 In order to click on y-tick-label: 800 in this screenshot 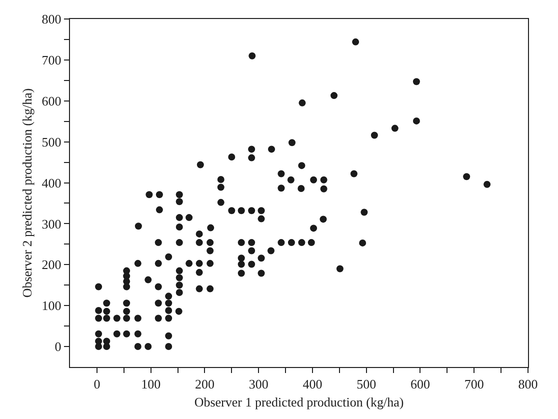, I will do `click(52, 19)`.